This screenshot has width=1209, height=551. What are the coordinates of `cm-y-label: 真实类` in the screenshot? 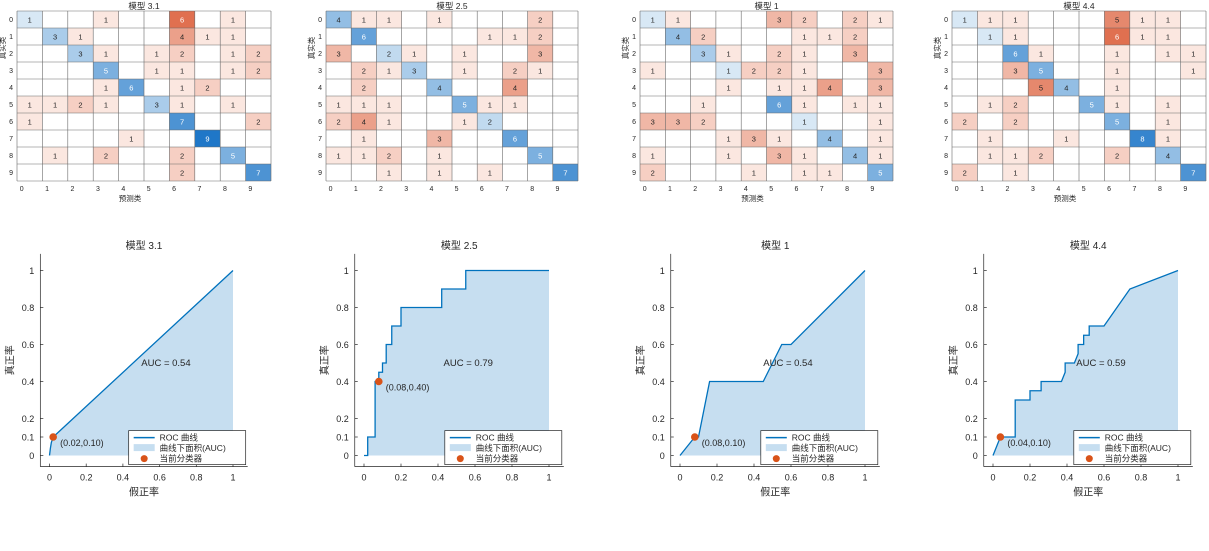 It's located at (311, 47).